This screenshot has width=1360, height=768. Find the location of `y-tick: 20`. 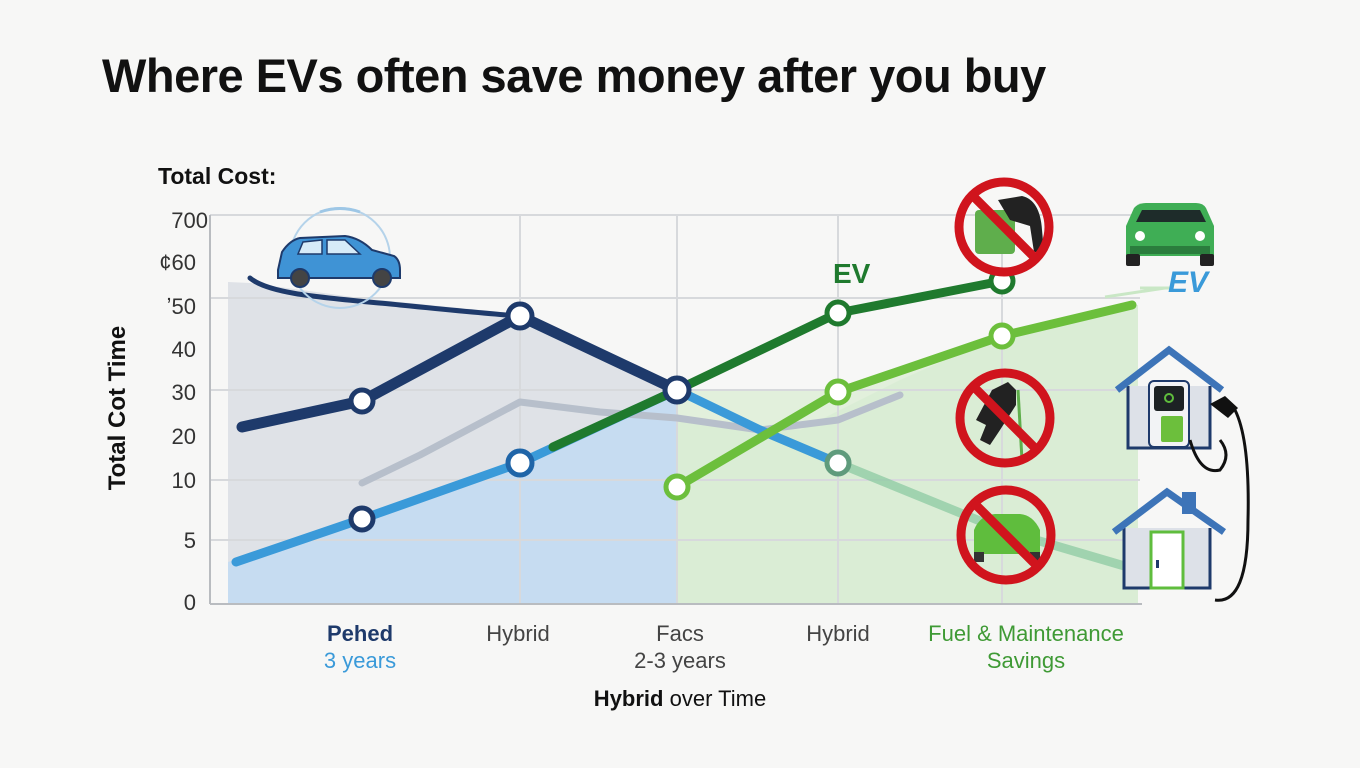

y-tick: 20 is located at coordinates (183, 436).